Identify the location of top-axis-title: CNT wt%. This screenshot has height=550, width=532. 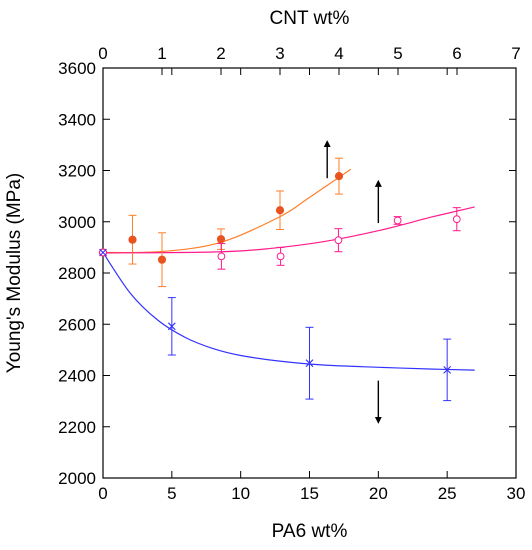
(310, 18).